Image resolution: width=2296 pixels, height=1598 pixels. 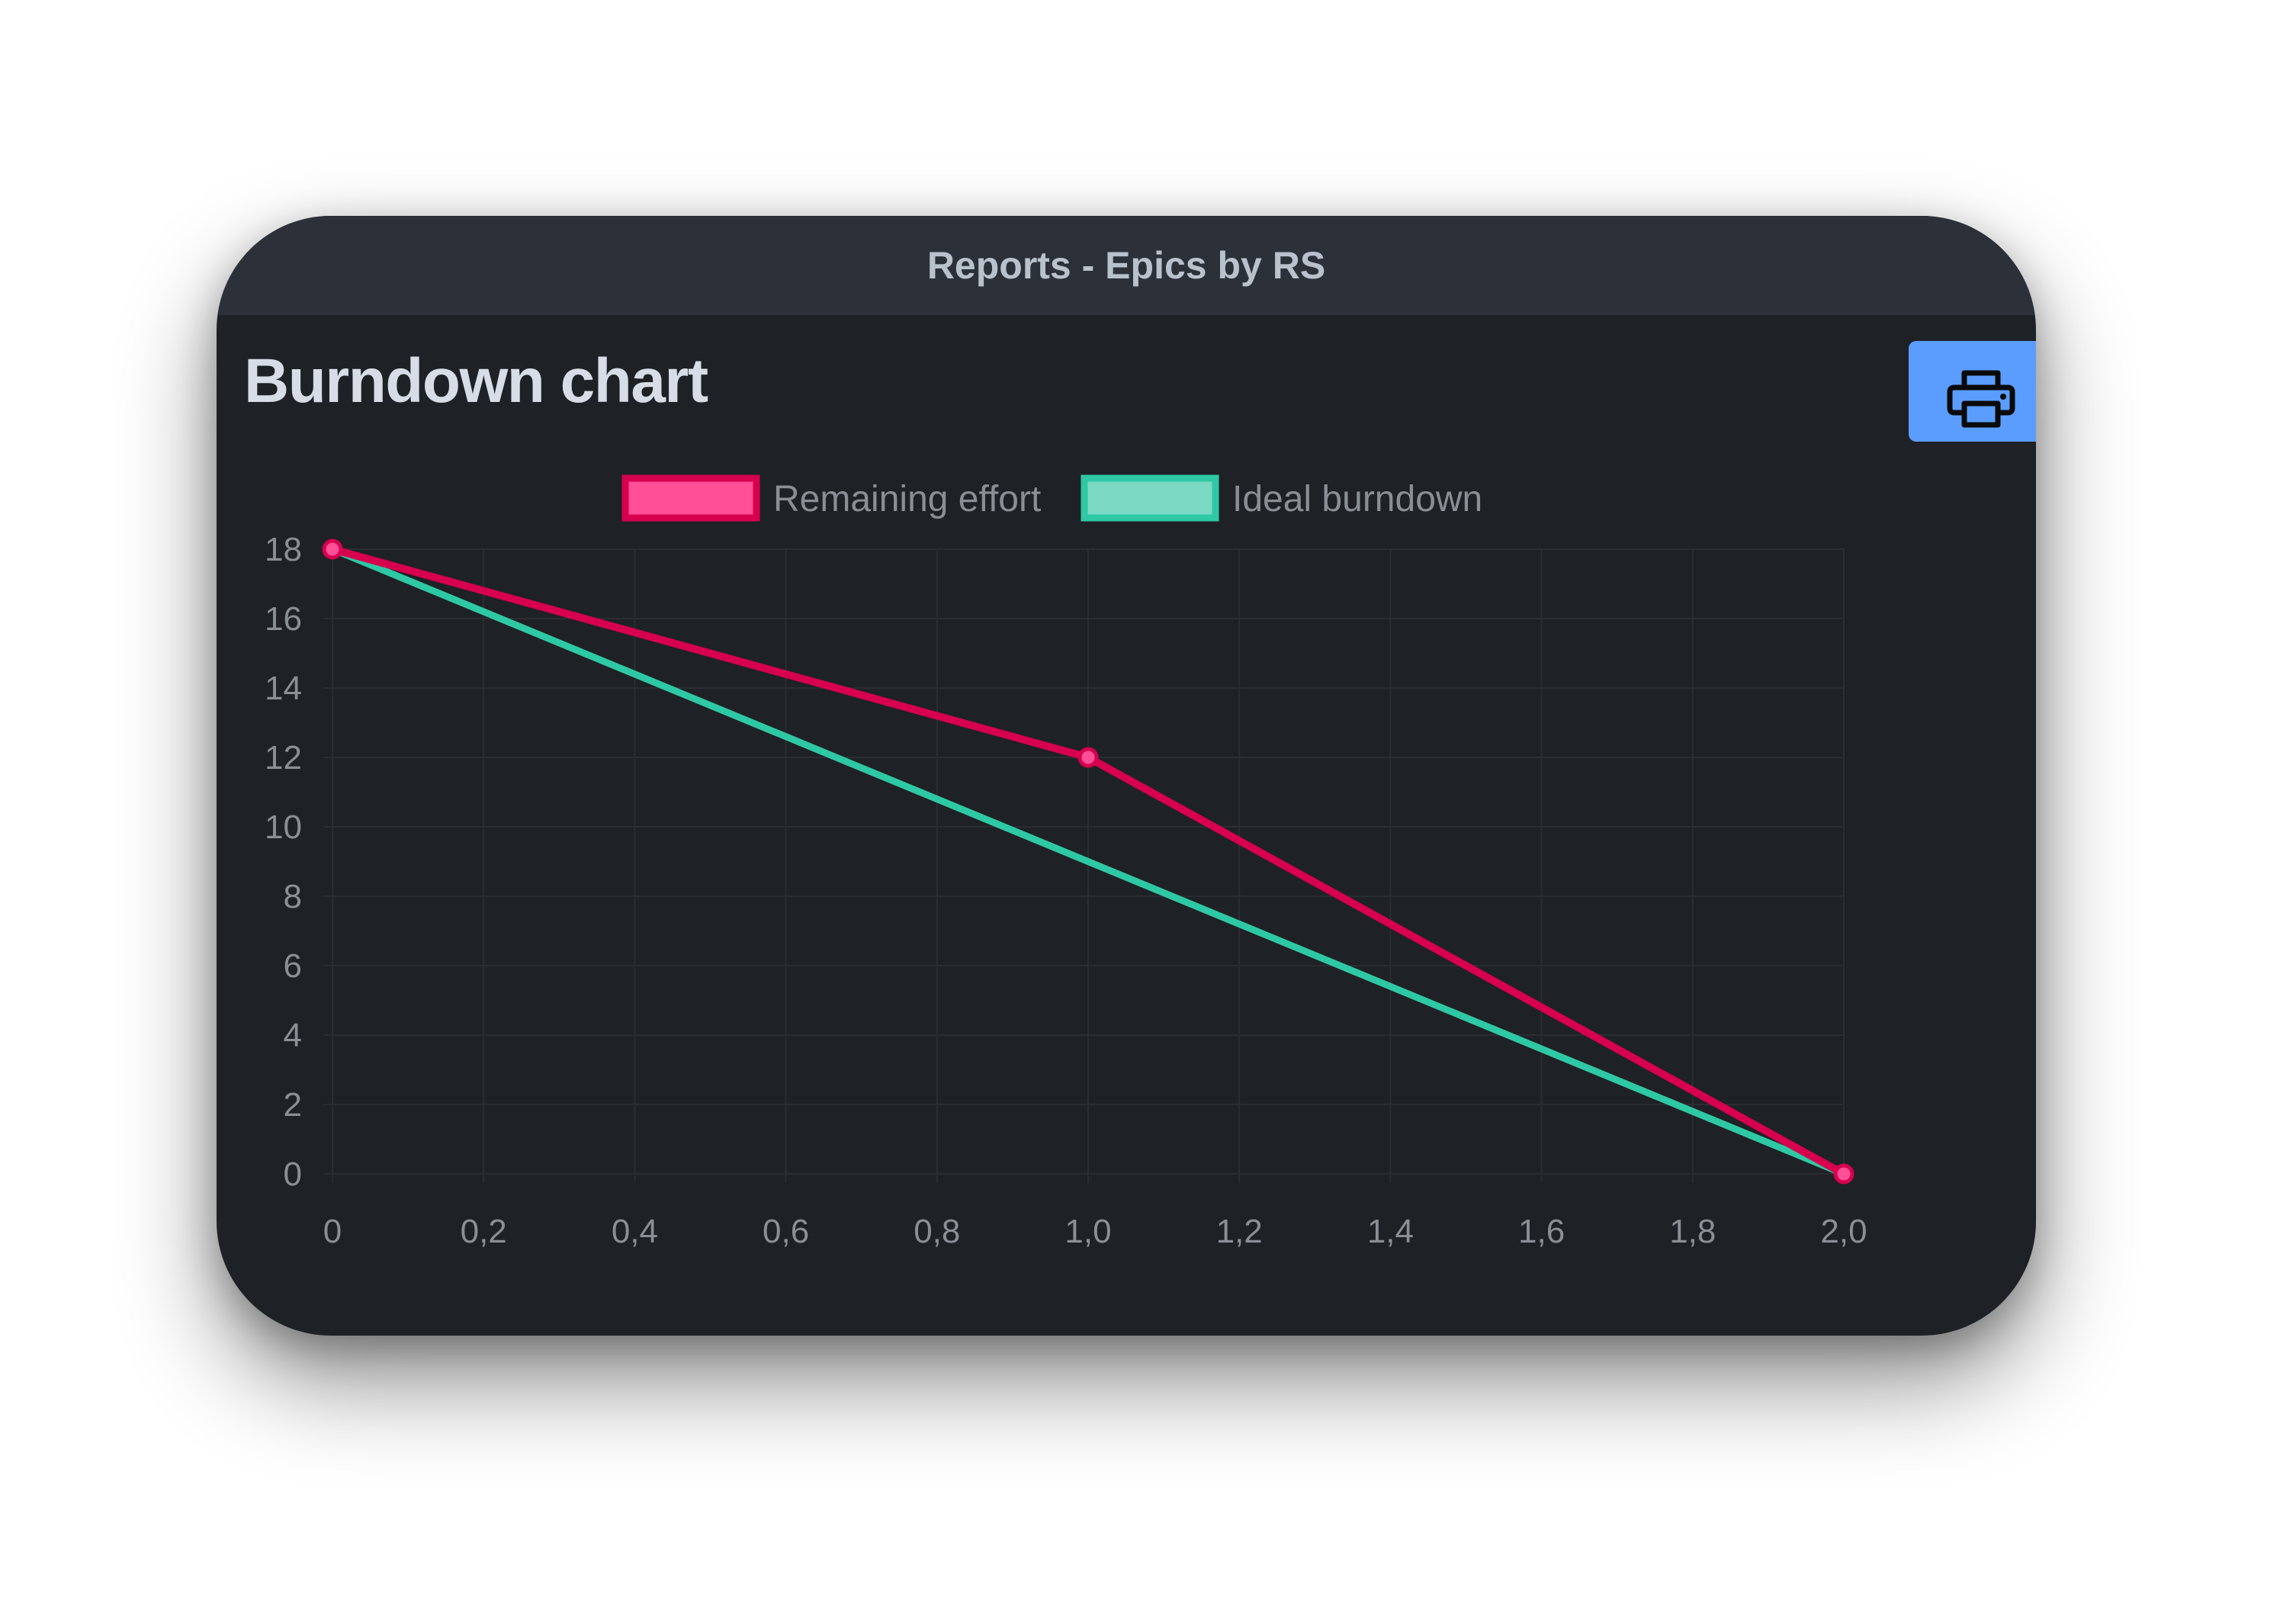 What do you see at coordinates (907, 499) in the screenshot?
I see `legend-label: Remaining effort` at bounding box center [907, 499].